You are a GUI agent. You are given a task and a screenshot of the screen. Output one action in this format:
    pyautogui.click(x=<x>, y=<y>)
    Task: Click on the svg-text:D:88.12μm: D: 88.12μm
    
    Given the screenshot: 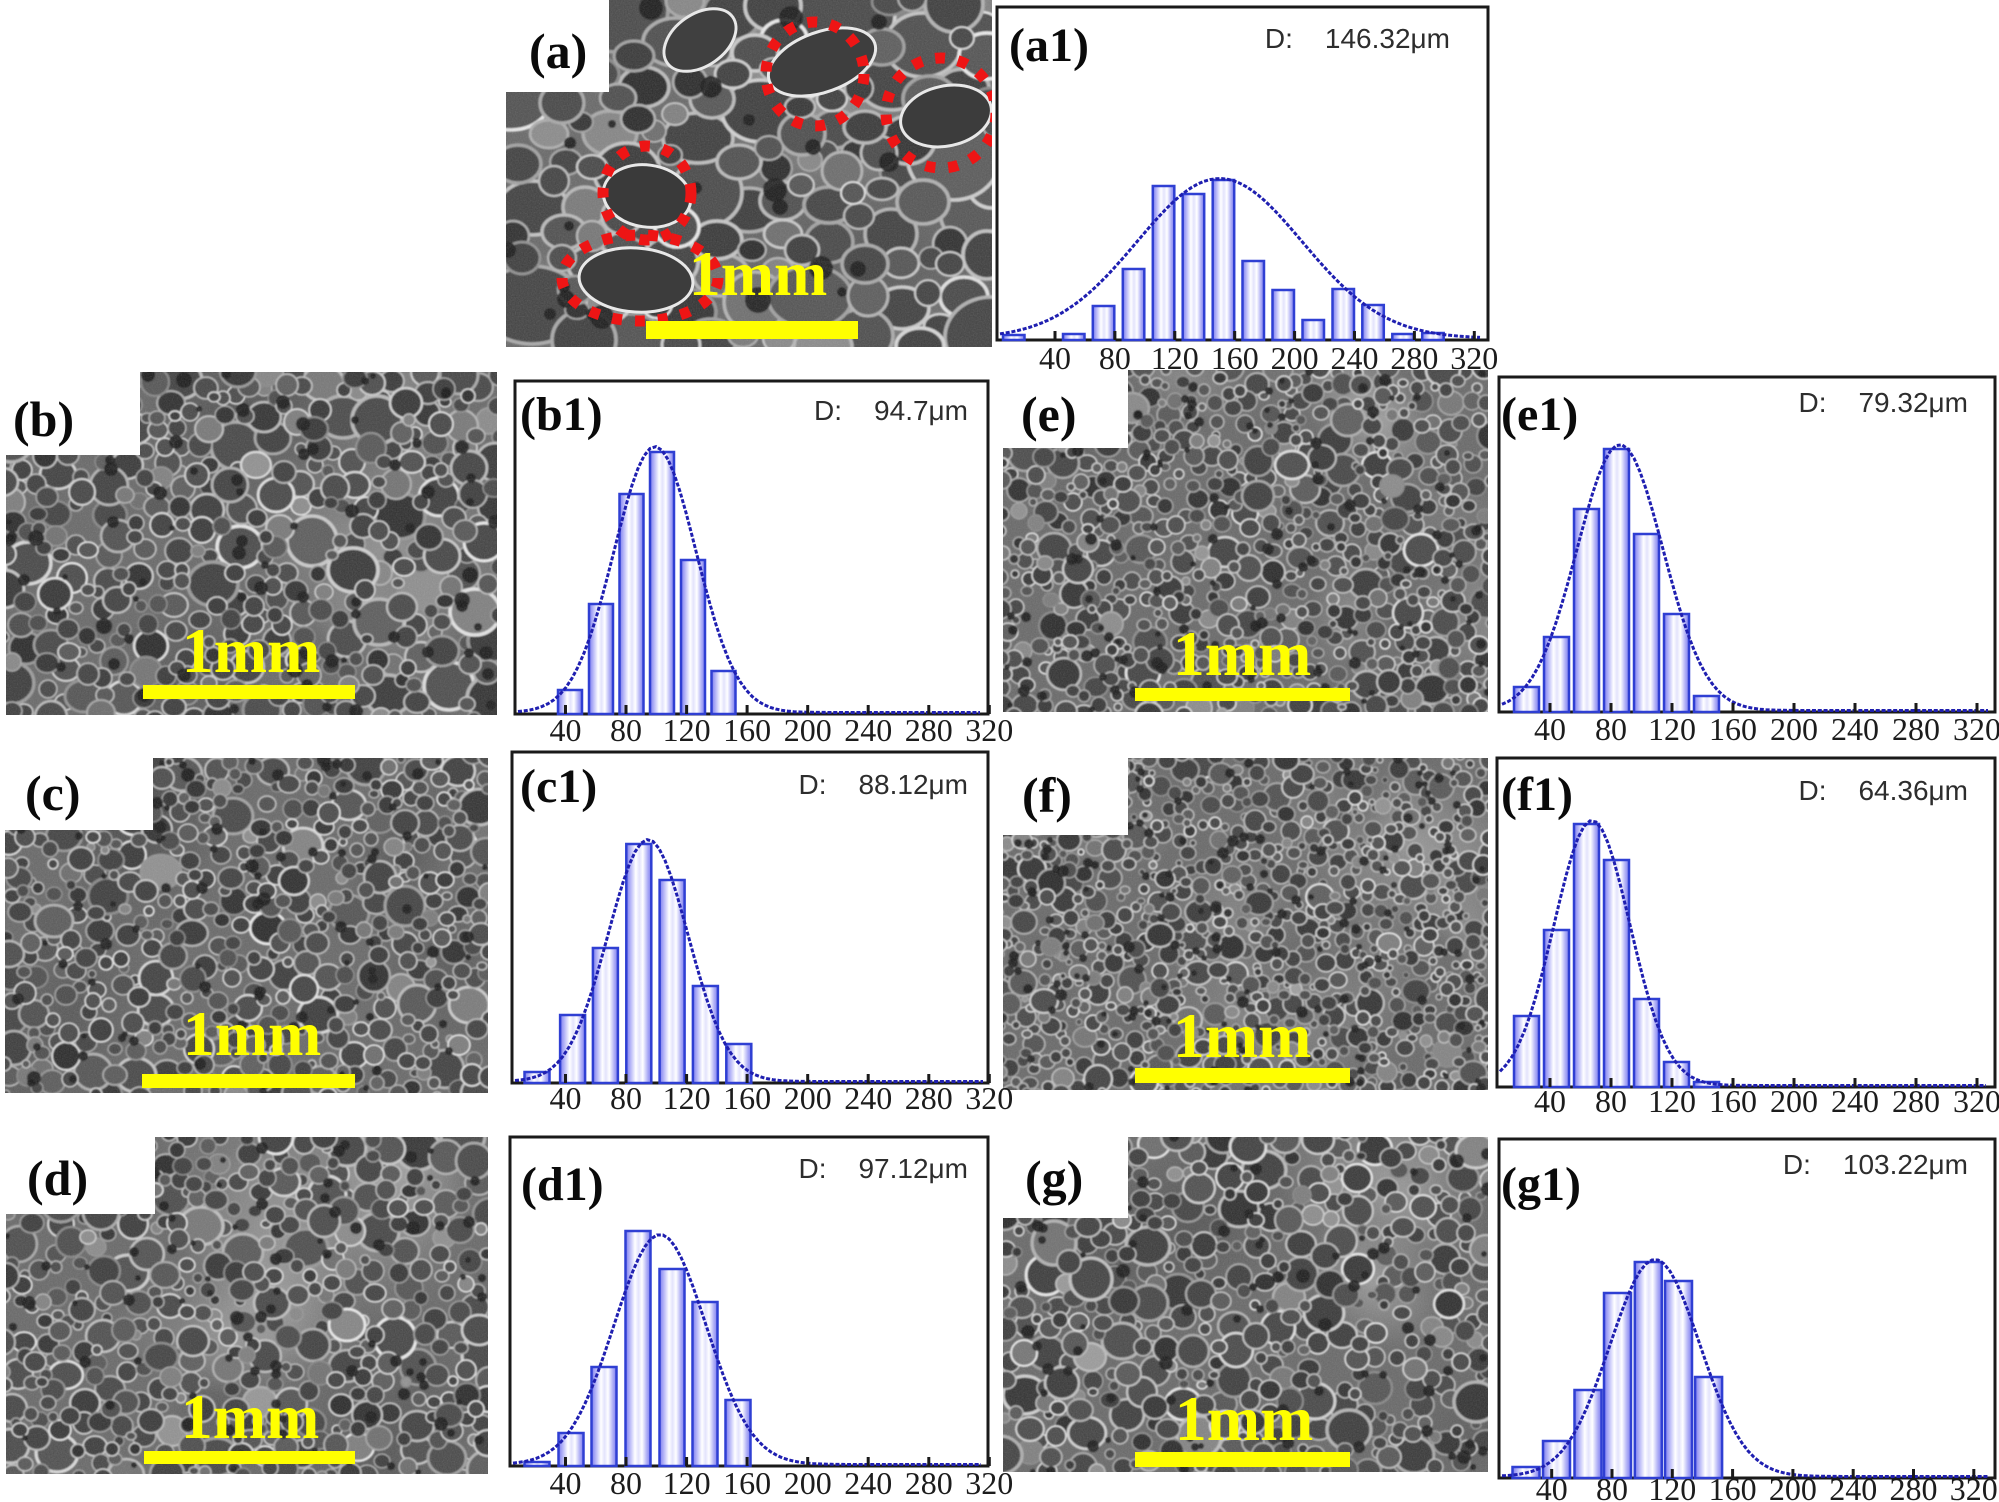 What is the action you would take?
    pyautogui.click(x=883, y=784)
    